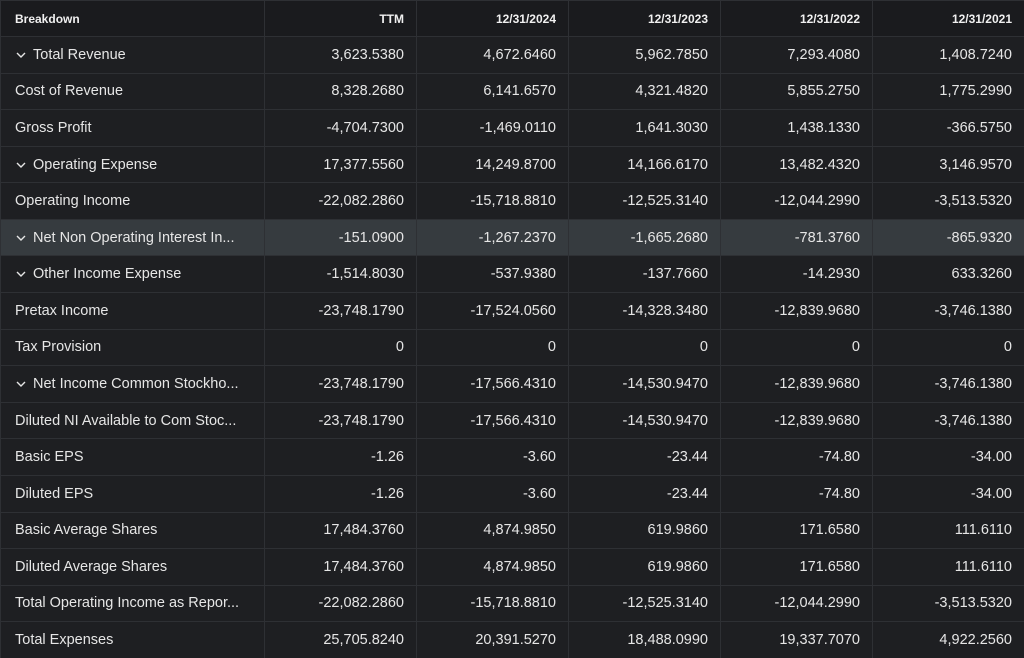 Image resolution: width=1024 pixels, height=658 pixels. I want to click on value-cell: 633.3260, so click(948, 274).